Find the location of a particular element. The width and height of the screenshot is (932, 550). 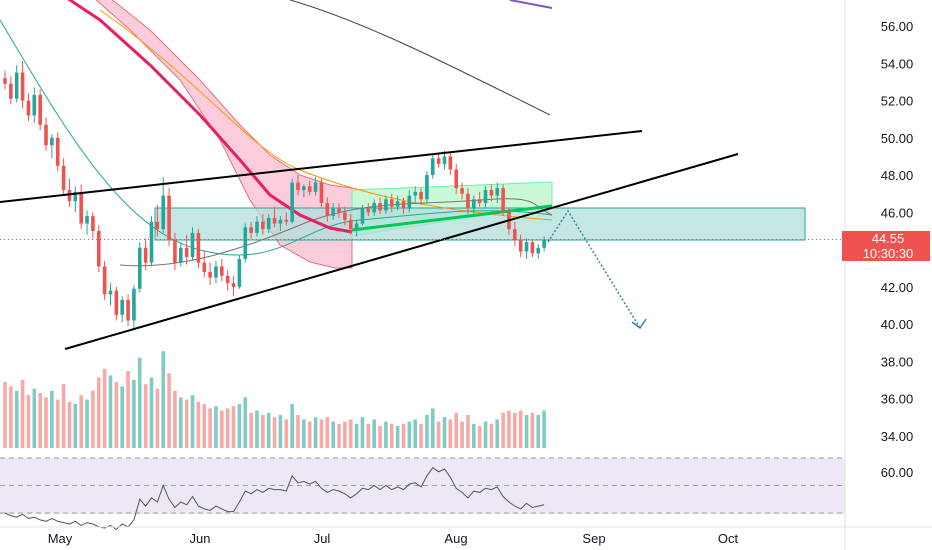

projection-arrowhead is located at coordinates (639, 324).